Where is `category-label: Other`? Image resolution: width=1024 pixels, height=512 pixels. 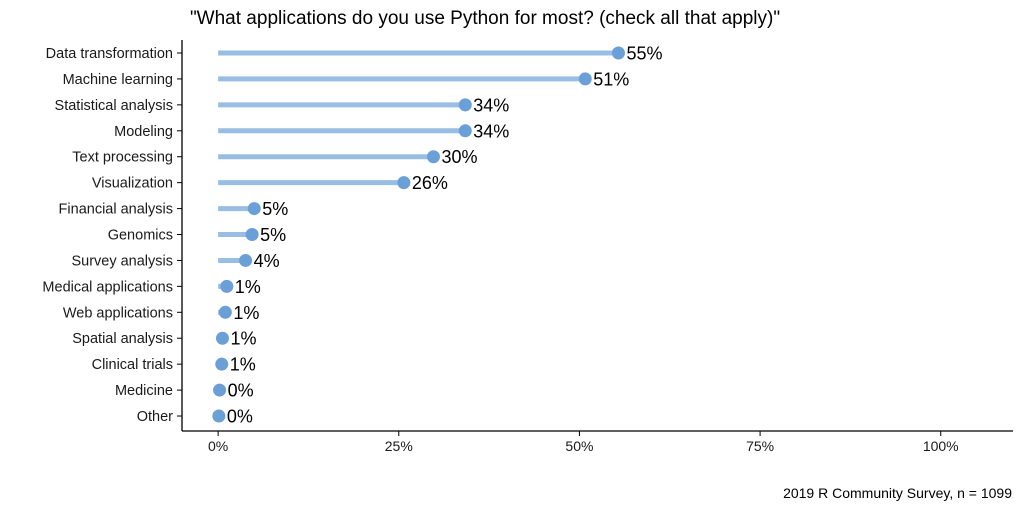 category-label: Other is located at coordinates (155, 417).